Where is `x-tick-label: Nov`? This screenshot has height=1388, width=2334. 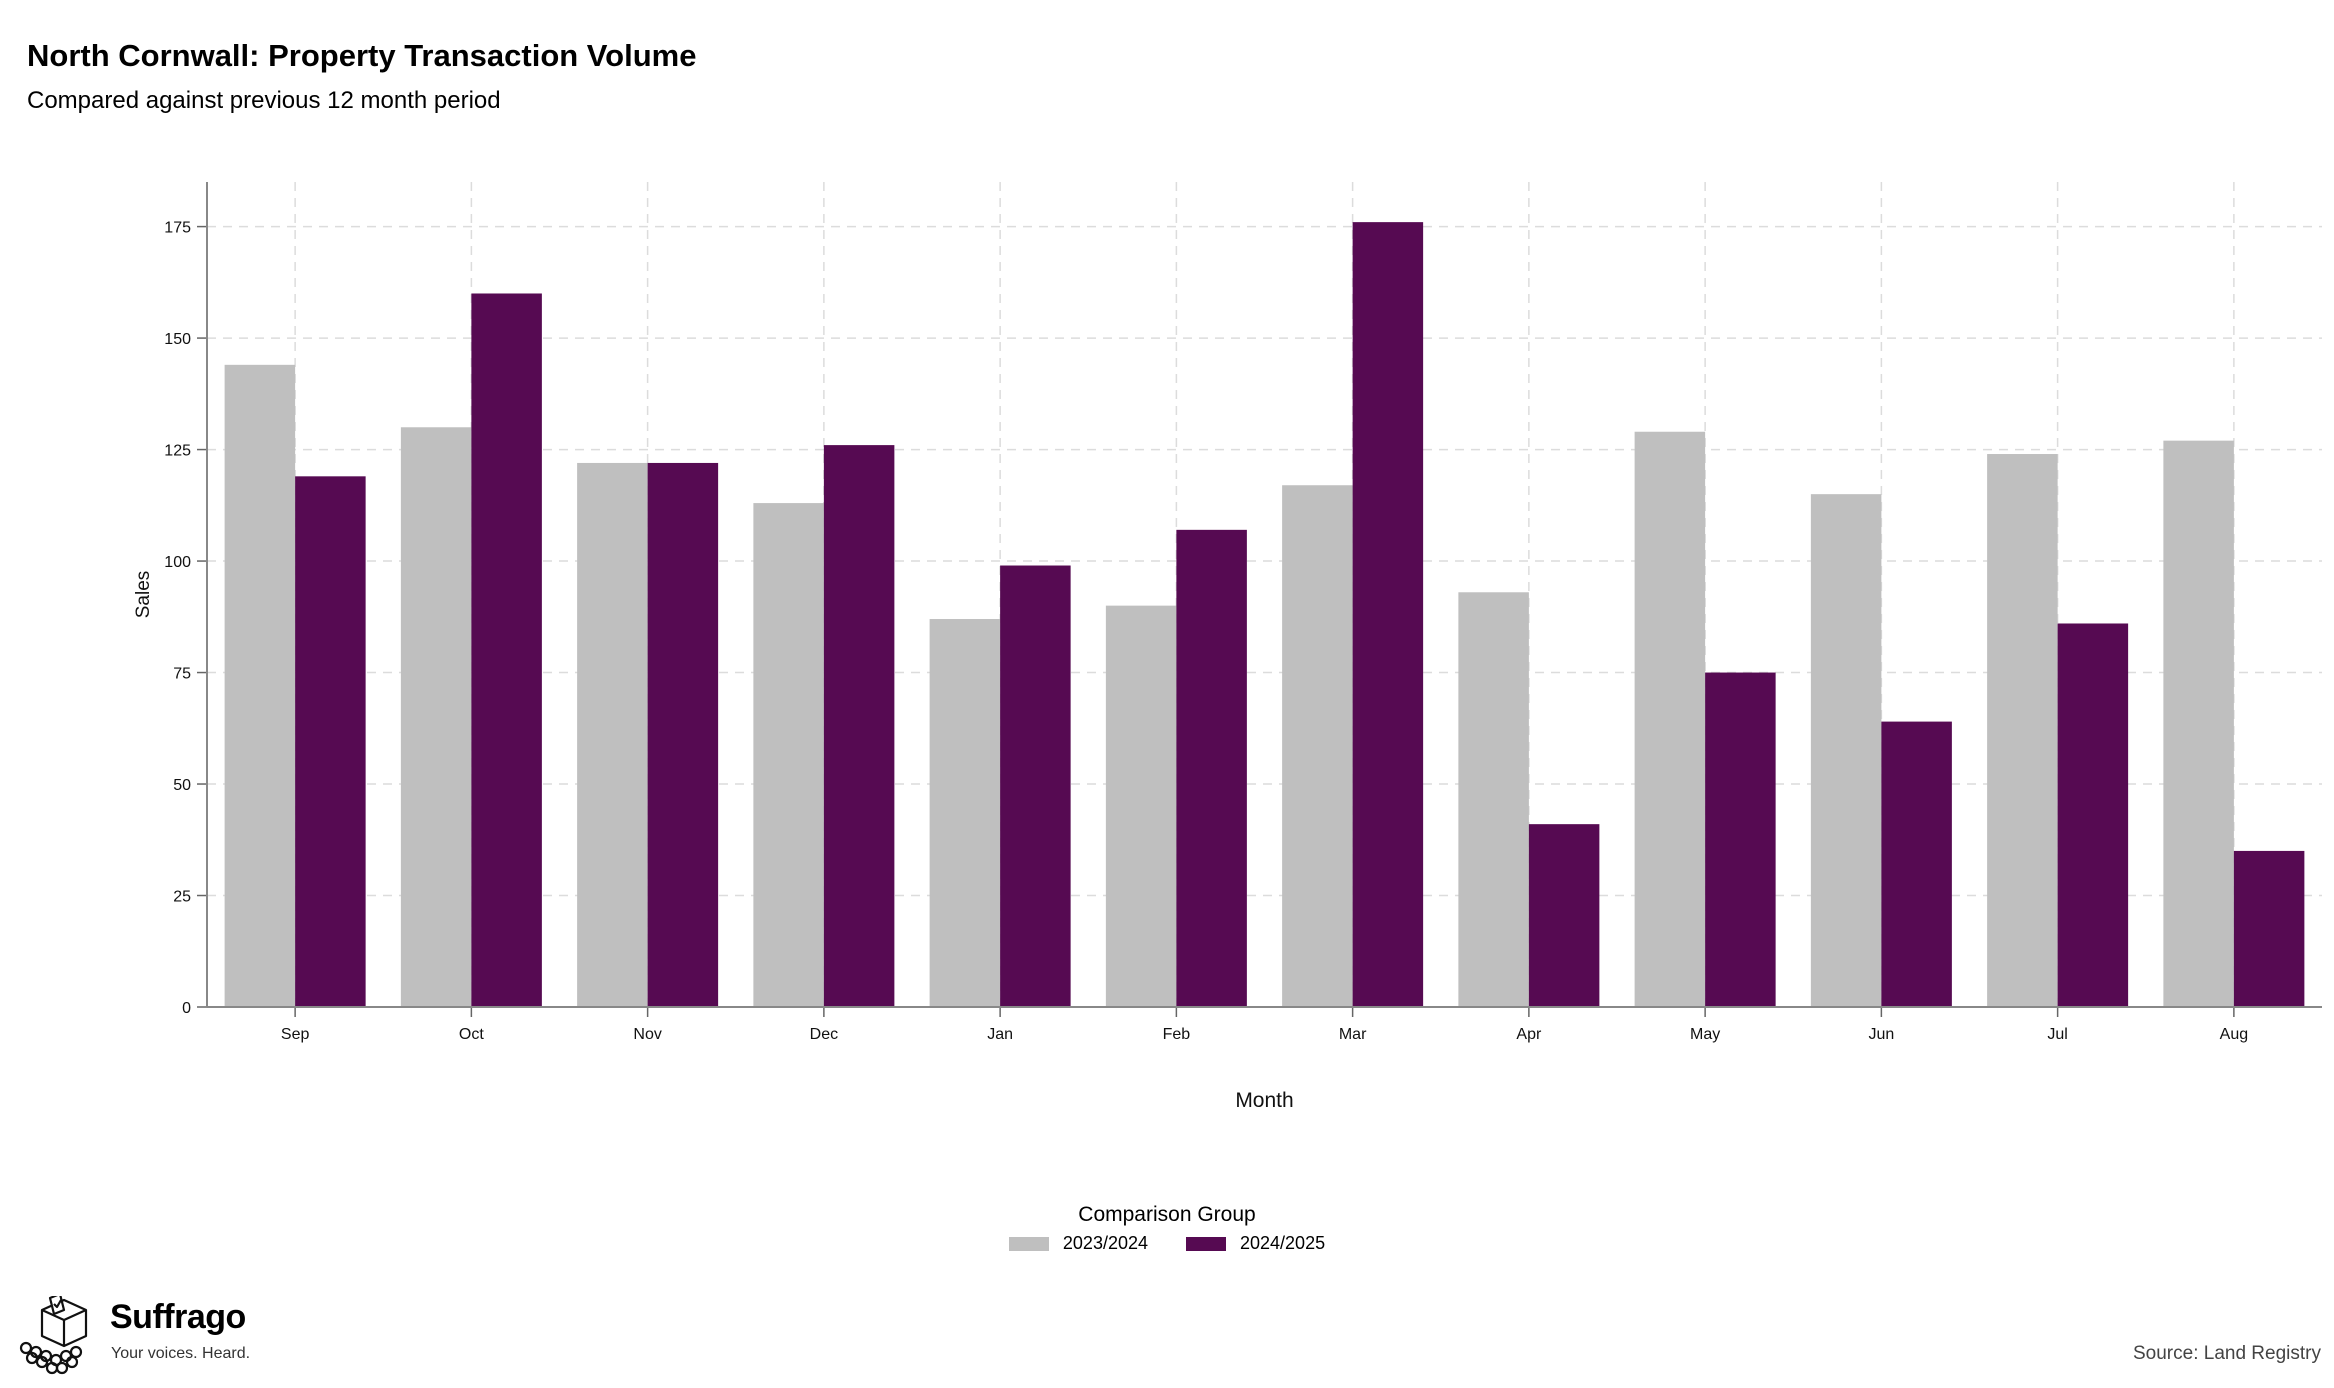 x-tick-label: Nov is located at coordinates (647, 1034).